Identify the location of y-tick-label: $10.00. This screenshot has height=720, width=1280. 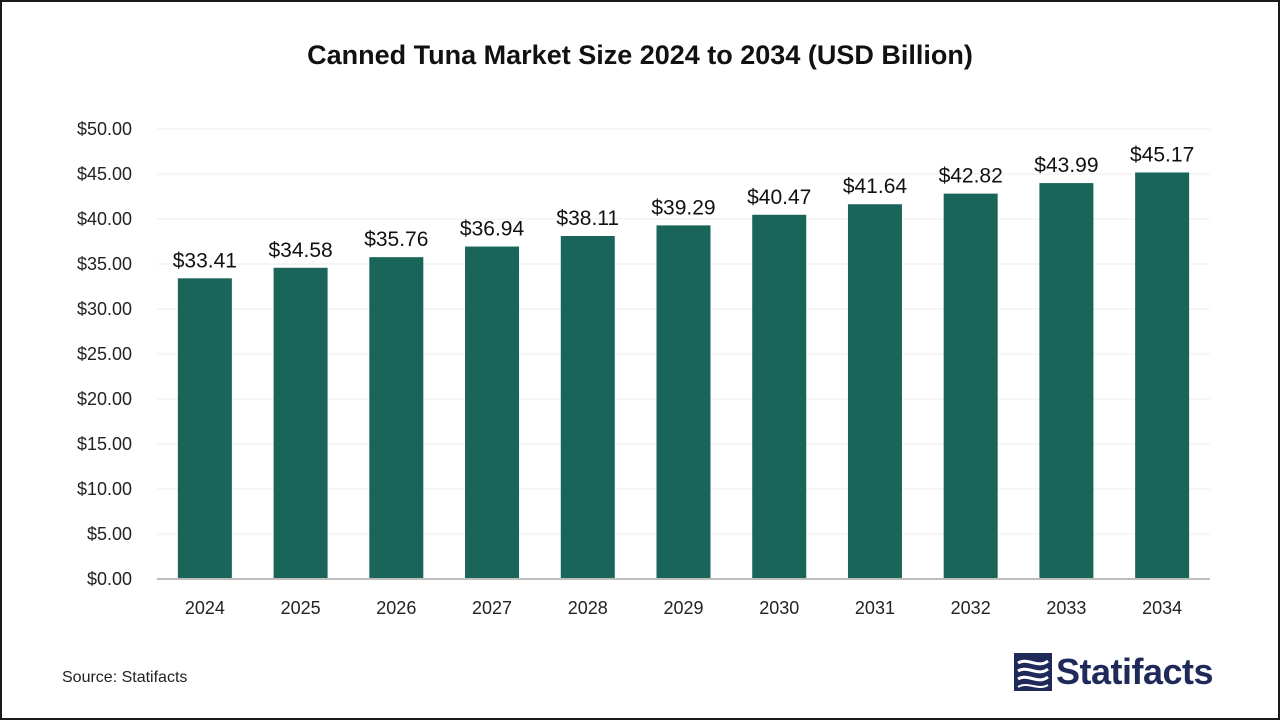
(104, 489).